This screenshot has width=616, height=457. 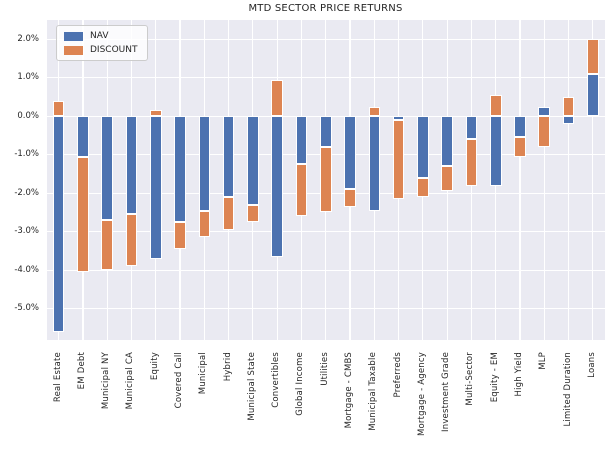 I want to click on bar-segment-discount-high-yield, so click(x=520, y=147).